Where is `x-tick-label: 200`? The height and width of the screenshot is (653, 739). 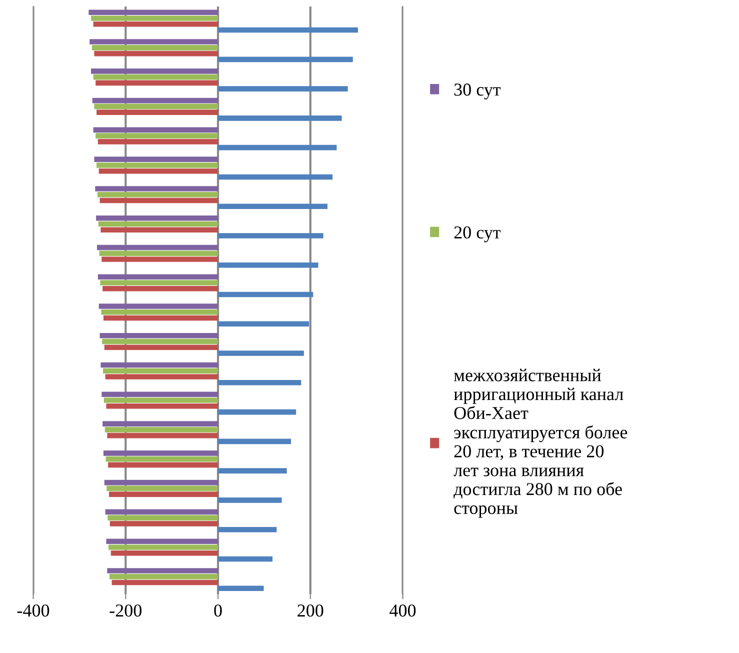 x-tick-label: 200 is located at coordinates (311, 610).